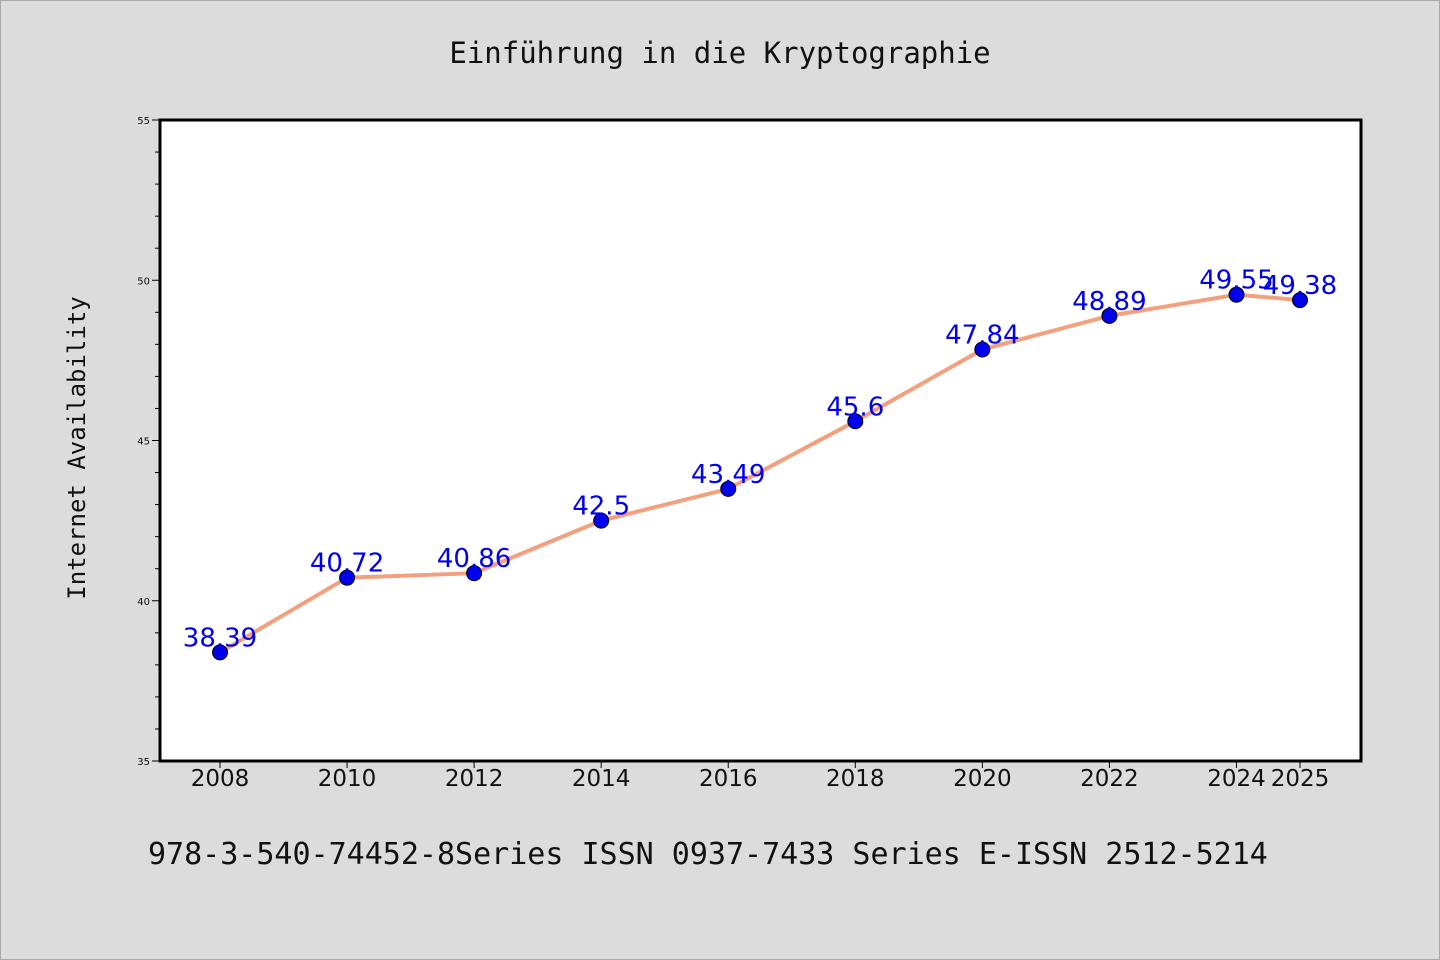 Image resolution: width=1440 pixels, height=960 pixels. What do you see at coordinates (1236, 281) in the screenshot?
I see `data-label: 49.55` at bounding box center [1236, 281].